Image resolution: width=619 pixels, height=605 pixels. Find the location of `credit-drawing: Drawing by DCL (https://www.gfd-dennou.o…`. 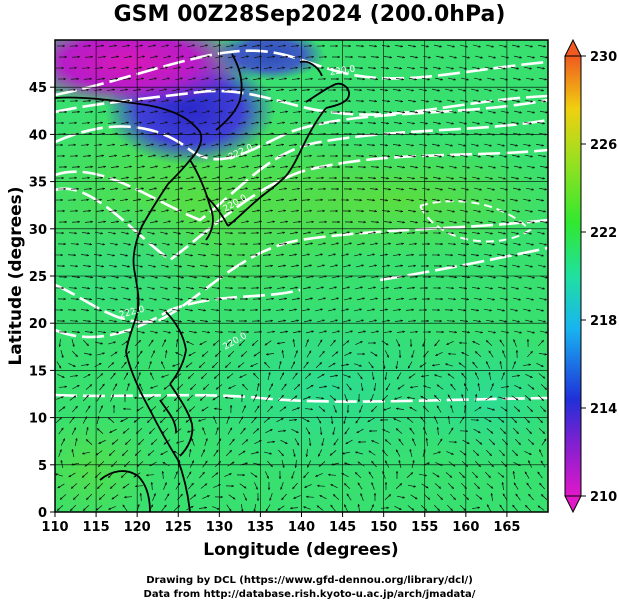

credit-drawing: Drawing by DCL (https://www.gfd-dennou.o… is located at coordinates (309, 580).